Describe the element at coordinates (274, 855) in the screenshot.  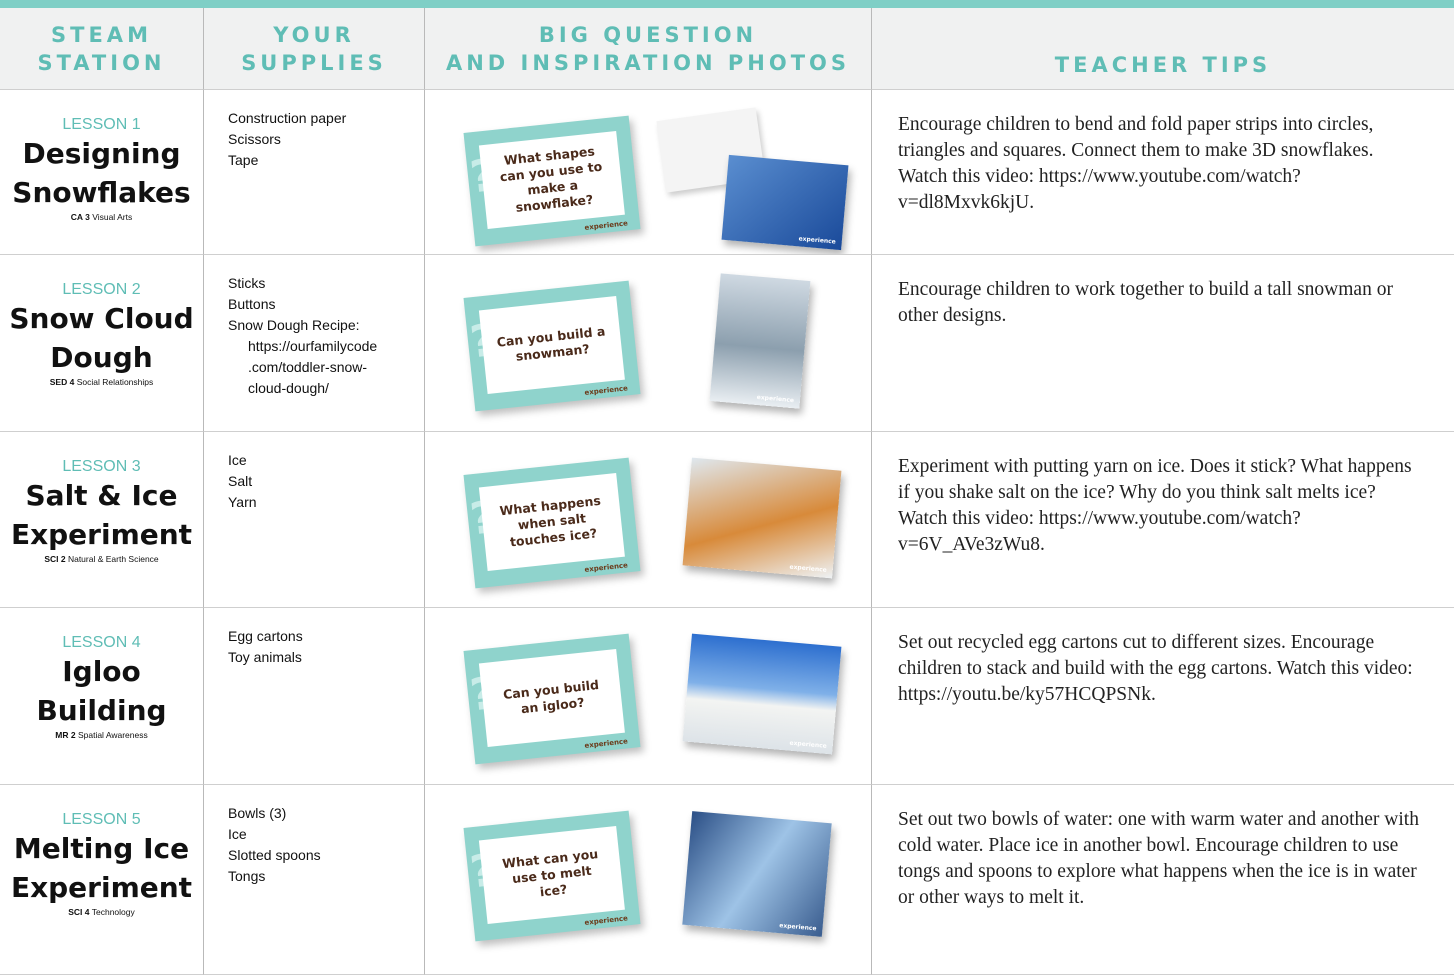
I see `supply-item: Slotted spoons` at that location.